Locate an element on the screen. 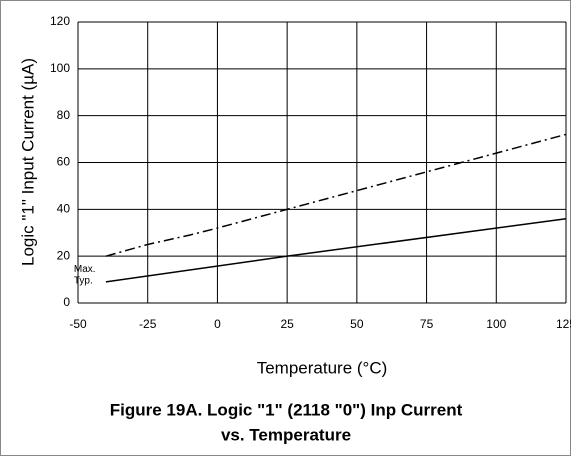  x-axis-label: Temperature (°C) is located at coordinates (322, 367).